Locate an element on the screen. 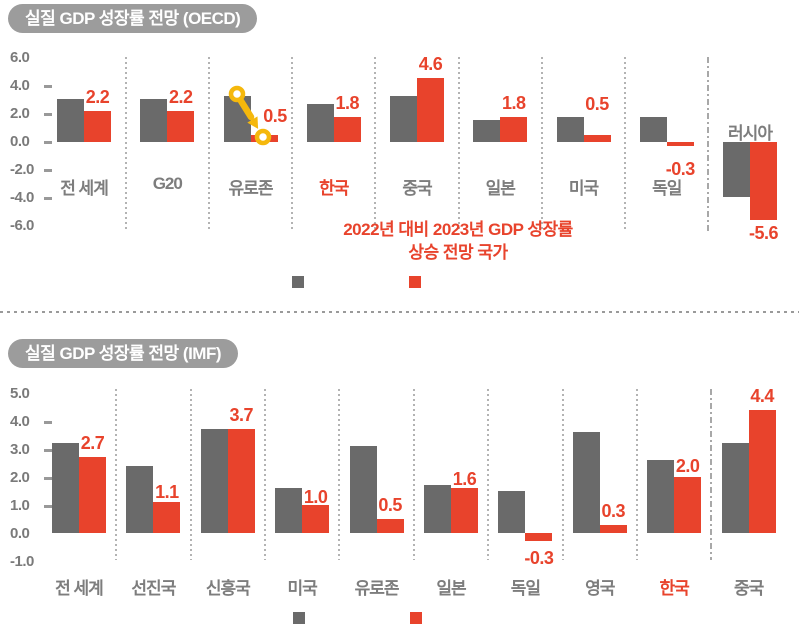  y-tick-label: 1.0 is located at coordinates (20, 505).